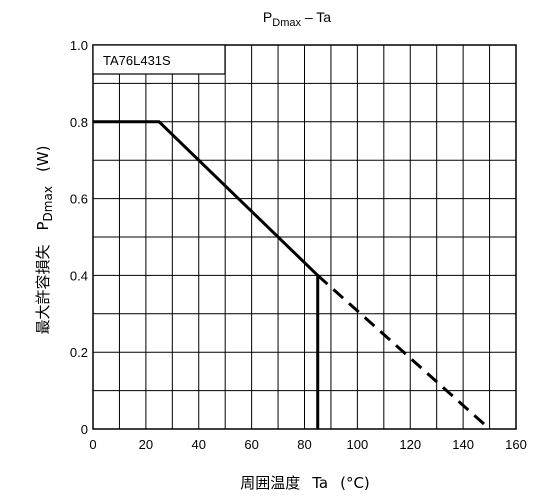 The width and height of the screenshot is (538, 499). I want to click on chart-title: PDmax – Ta, so click(297, 19).